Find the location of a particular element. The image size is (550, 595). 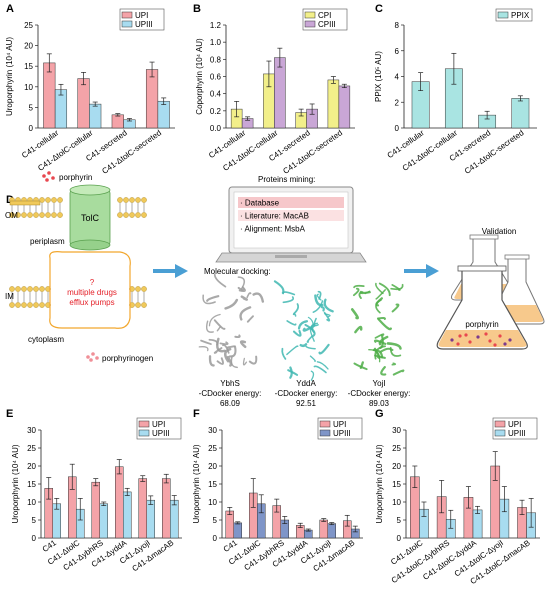

y-tick-label: 15 is located at coordinates (31, 484).